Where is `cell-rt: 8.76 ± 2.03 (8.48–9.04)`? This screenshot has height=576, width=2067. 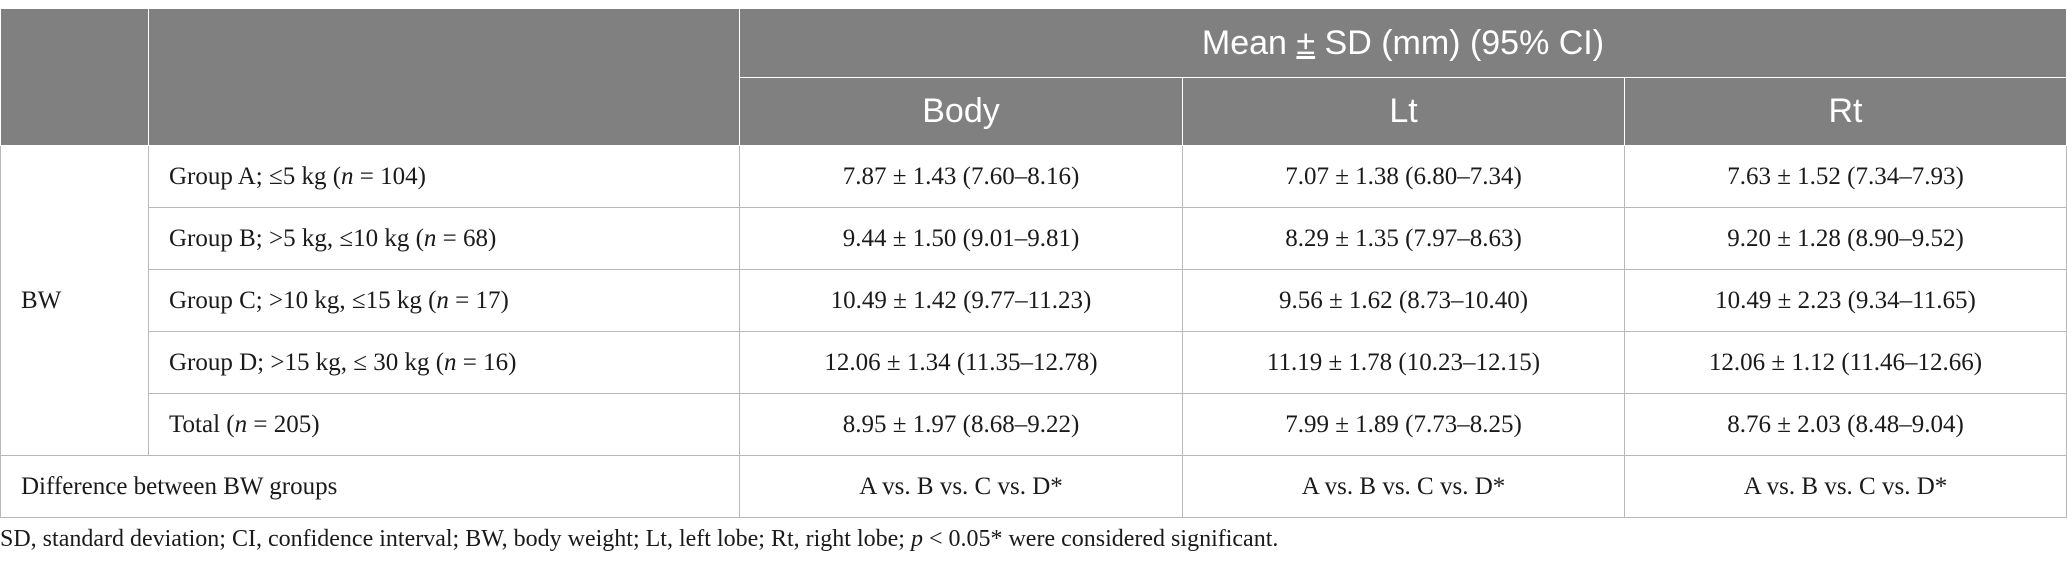 cell-rt: 8.76 ± 2.03 (8.48–9.04) is located at coordinates (1845, 424).